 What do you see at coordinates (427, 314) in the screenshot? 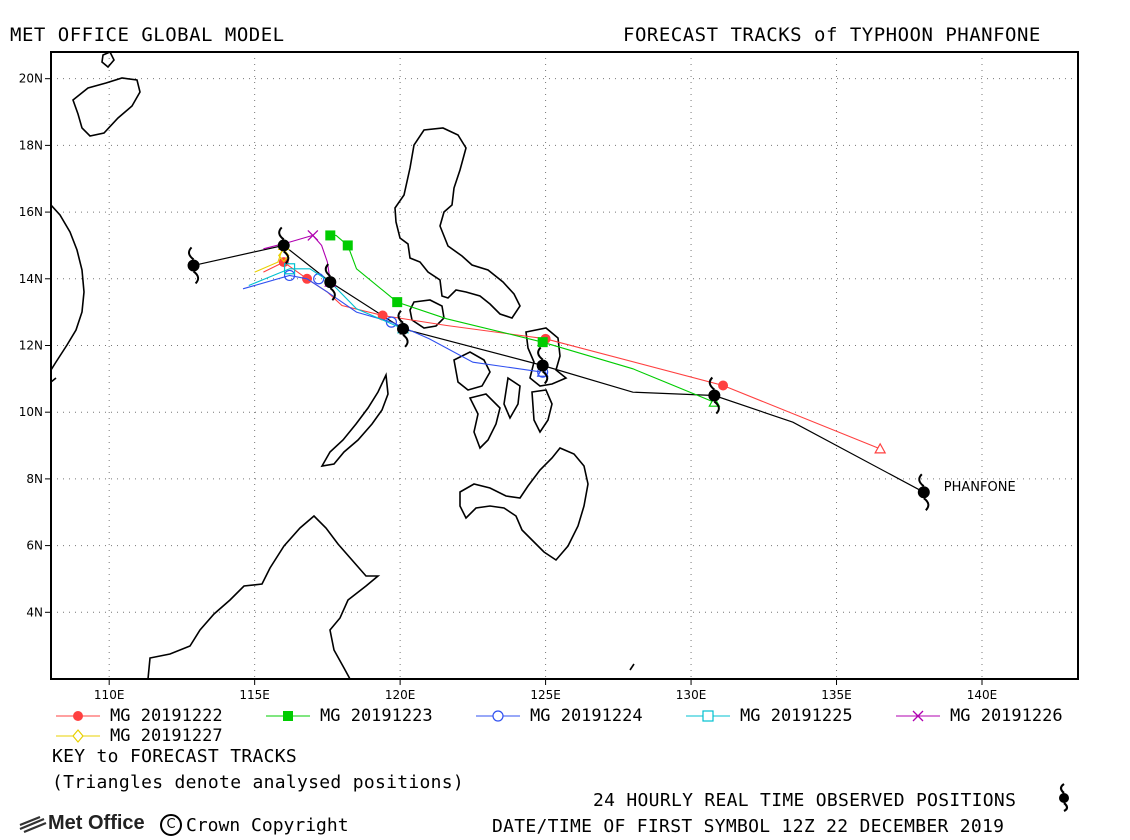
I see `coast-mindoro` at bounding box center [427, 314].